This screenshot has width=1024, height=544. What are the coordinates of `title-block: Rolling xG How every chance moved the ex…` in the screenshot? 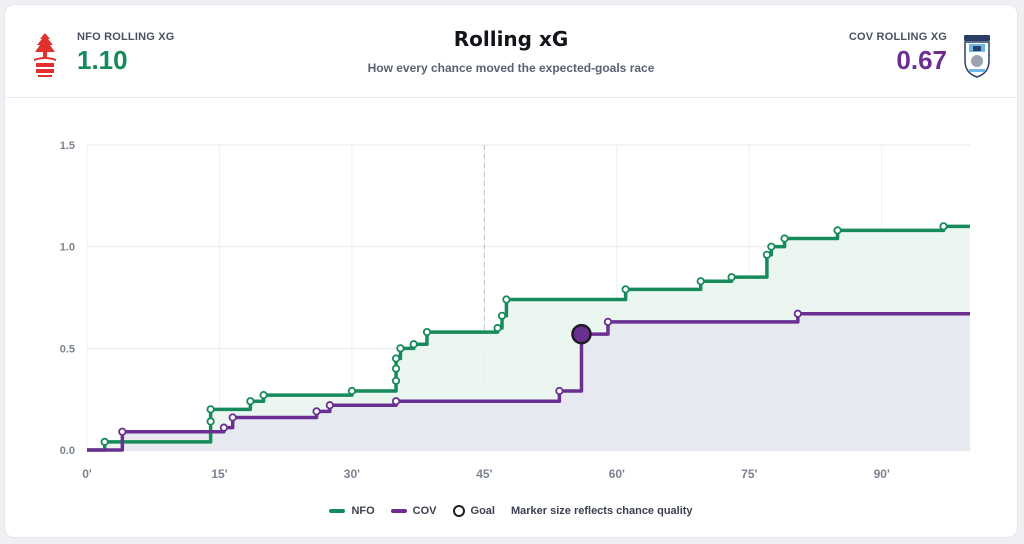 It's located at (511, 51).